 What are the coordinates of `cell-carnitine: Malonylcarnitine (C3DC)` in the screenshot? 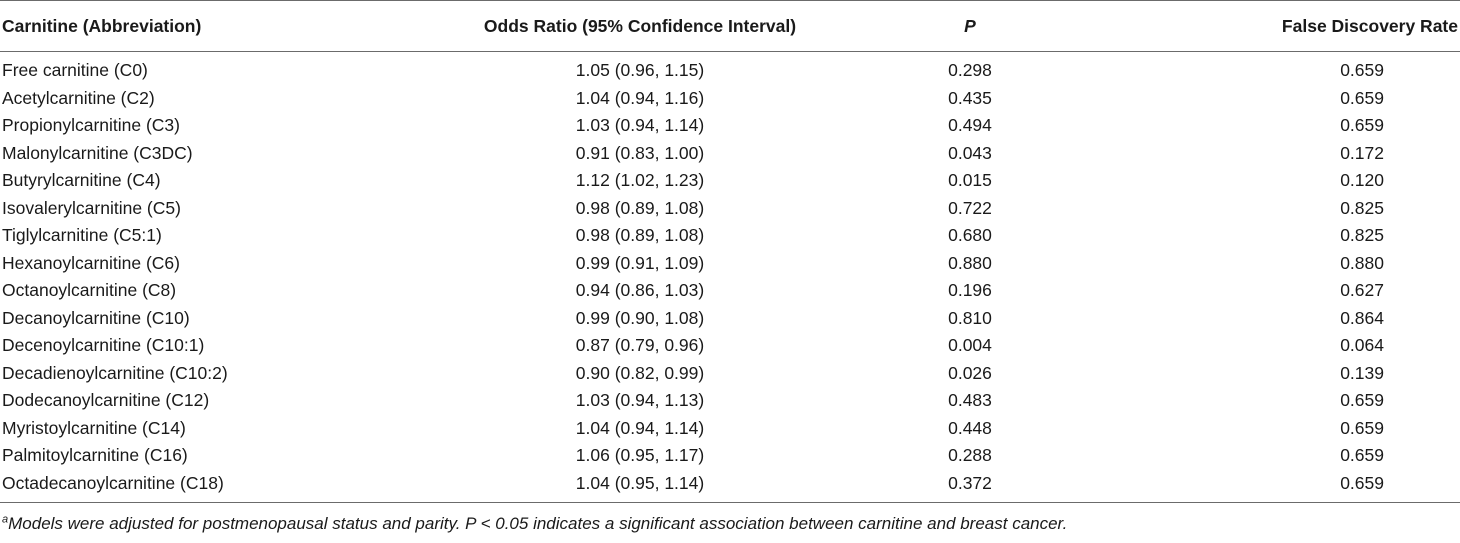 It's located at (97, 152).